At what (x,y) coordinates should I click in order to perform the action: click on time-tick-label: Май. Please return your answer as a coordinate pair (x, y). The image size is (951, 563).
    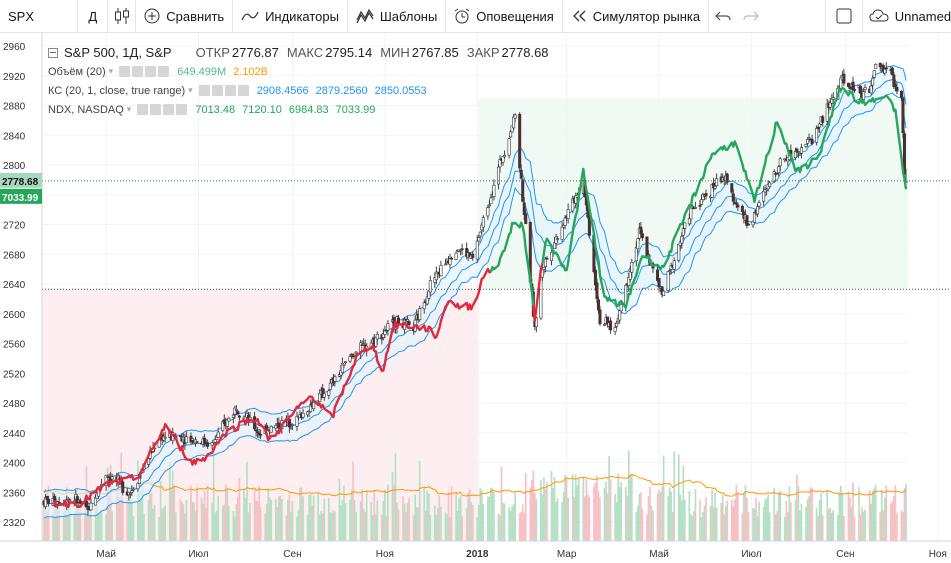
    Looking at the image, I should click on (659, 554).